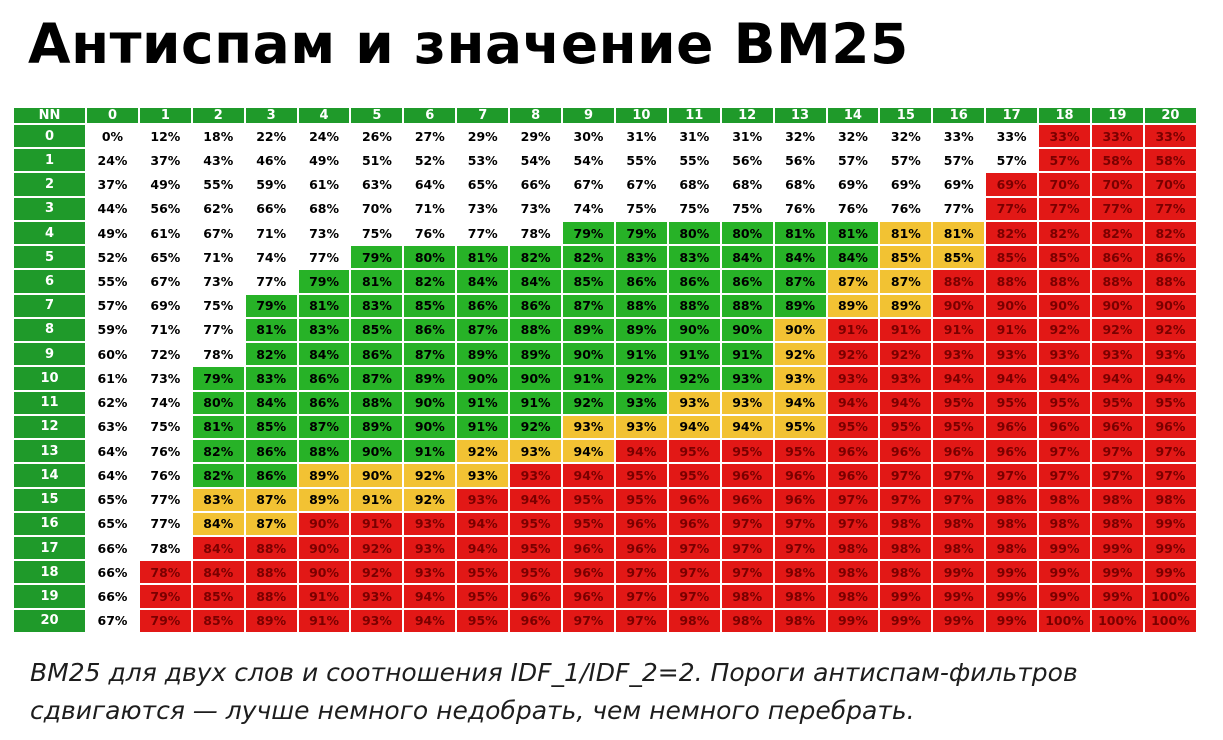 This screenshot has height=740, width=1223. I want to click on row-header: 9, so click(49, 354).